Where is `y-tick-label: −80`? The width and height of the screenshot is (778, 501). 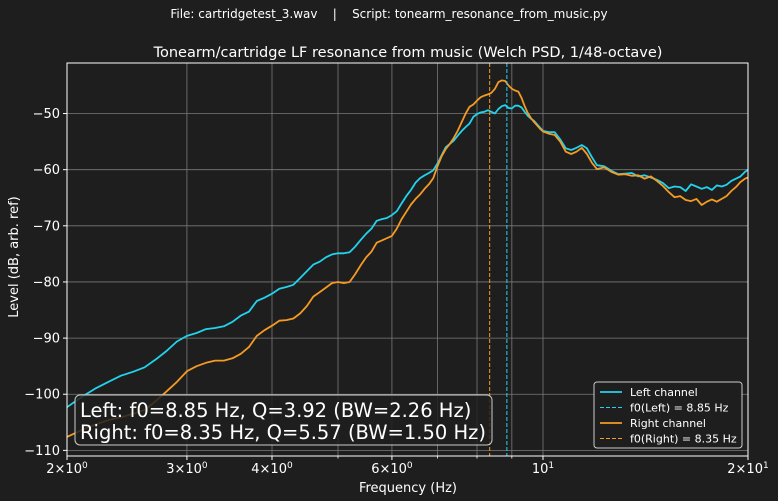
y-tick-label: −80 is located at coordinates (46, 282).